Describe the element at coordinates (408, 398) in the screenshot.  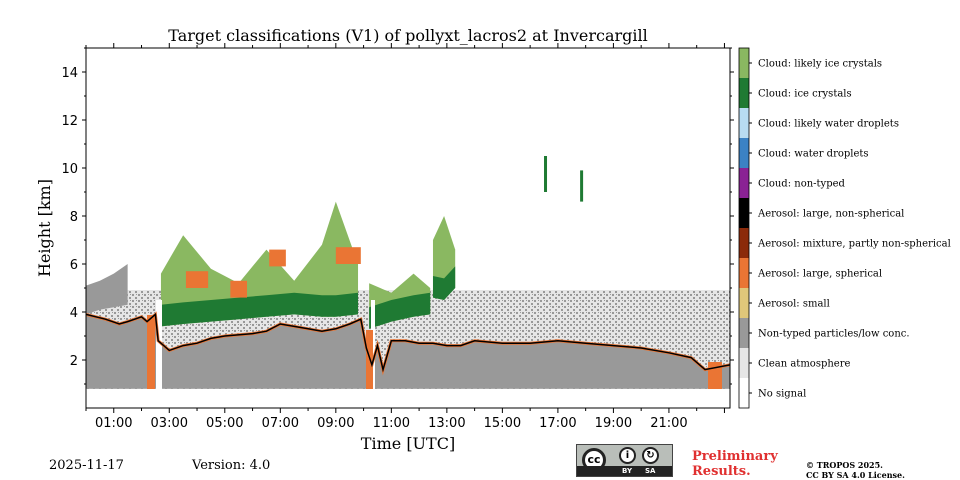
I see `bottom-no-signal` at that location.